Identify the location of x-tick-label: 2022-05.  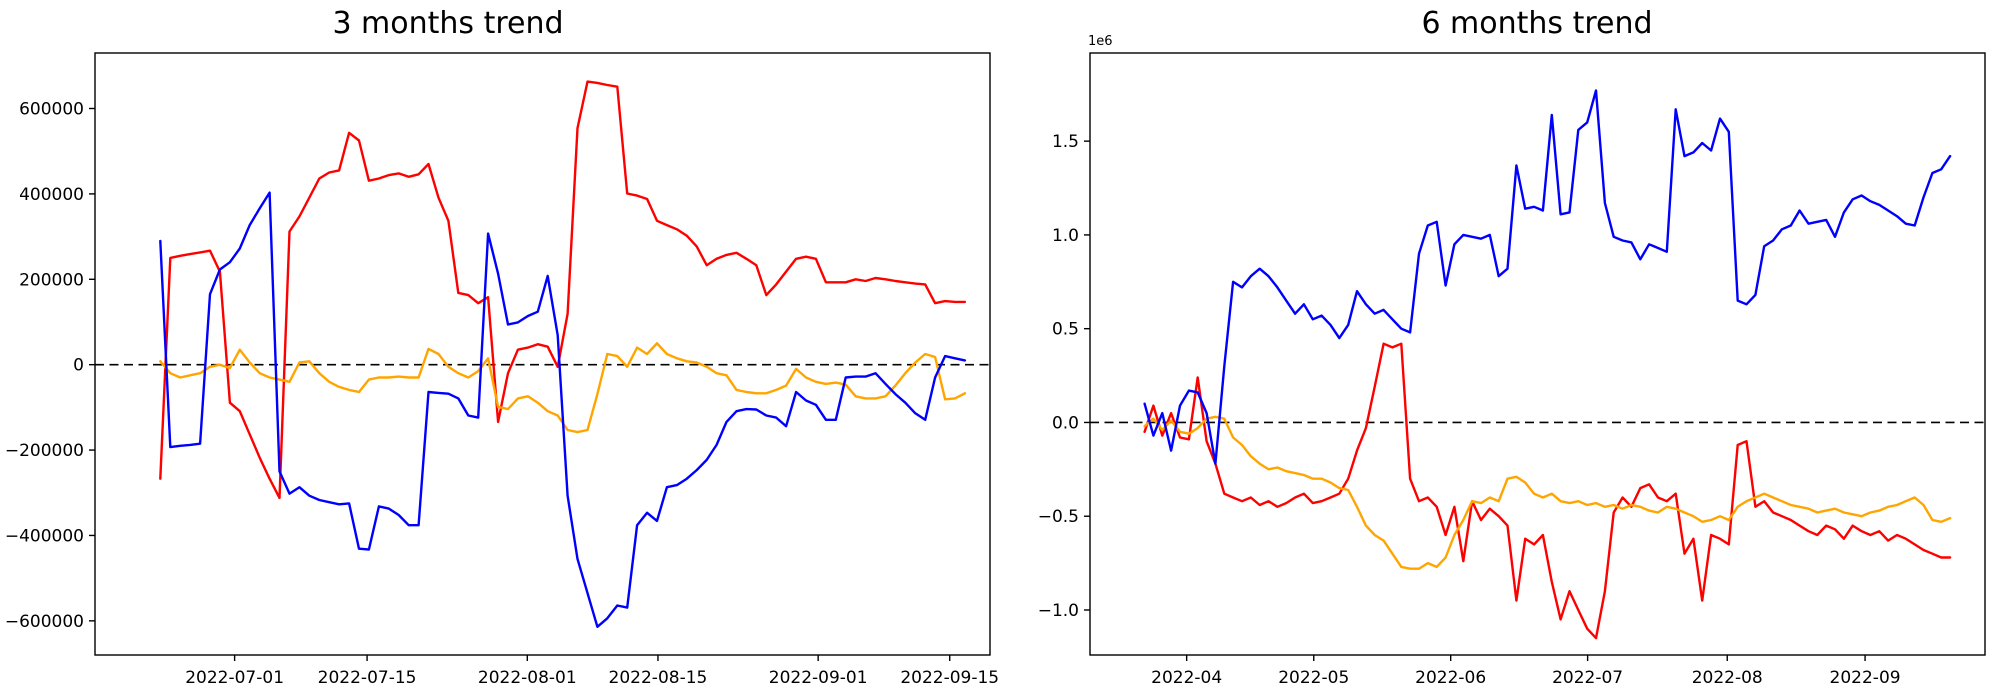
(1313, 678).